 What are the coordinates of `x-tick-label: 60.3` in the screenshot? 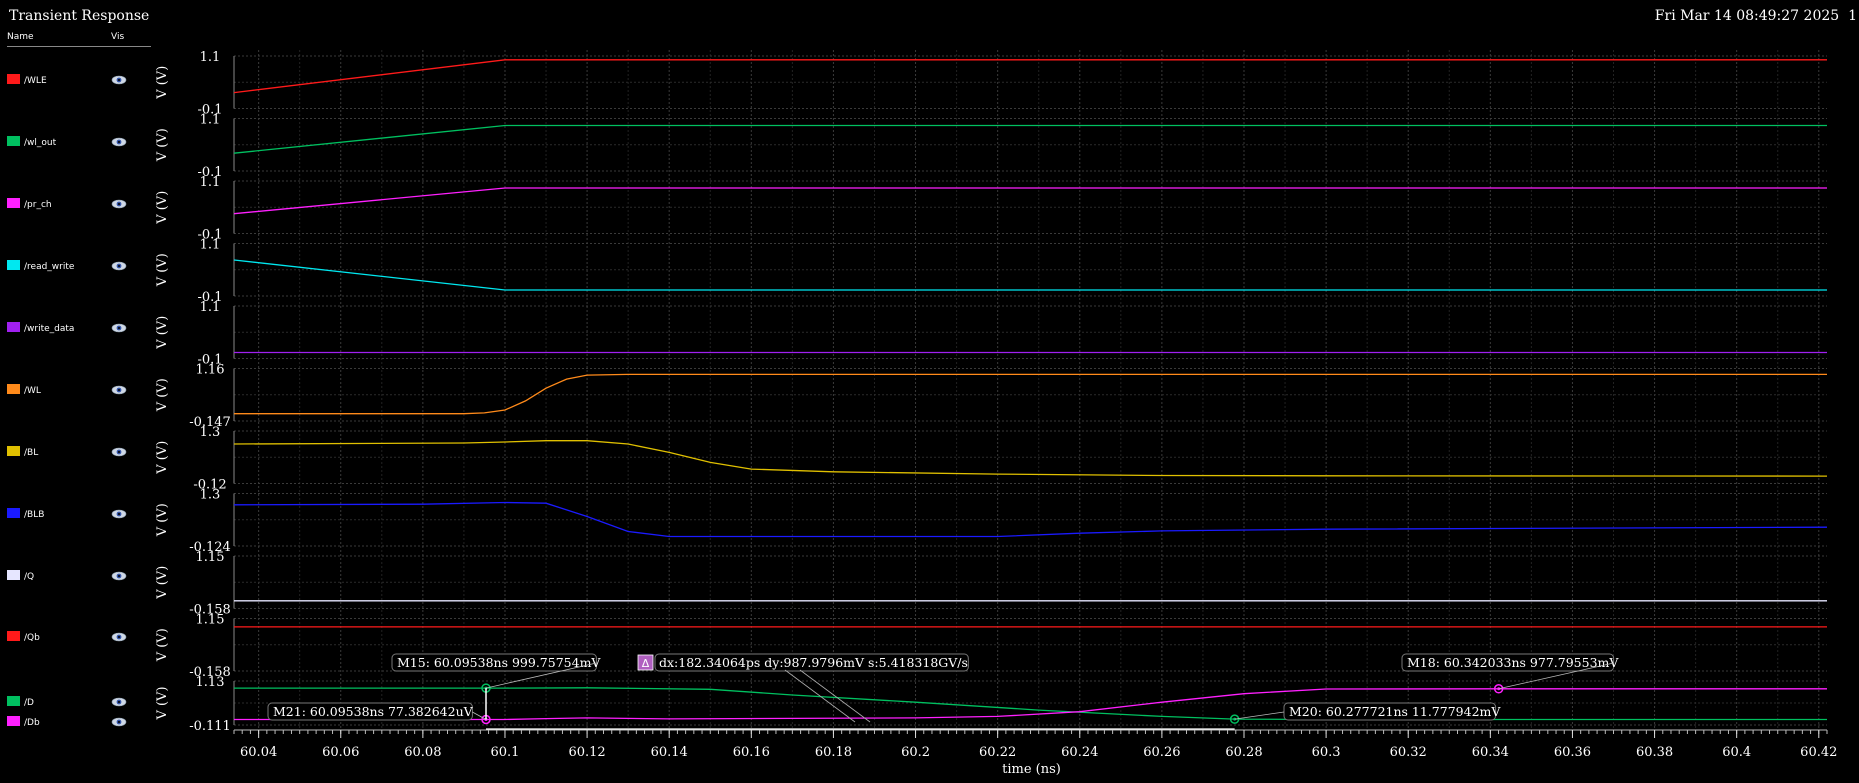 It's located at (1326, 752).